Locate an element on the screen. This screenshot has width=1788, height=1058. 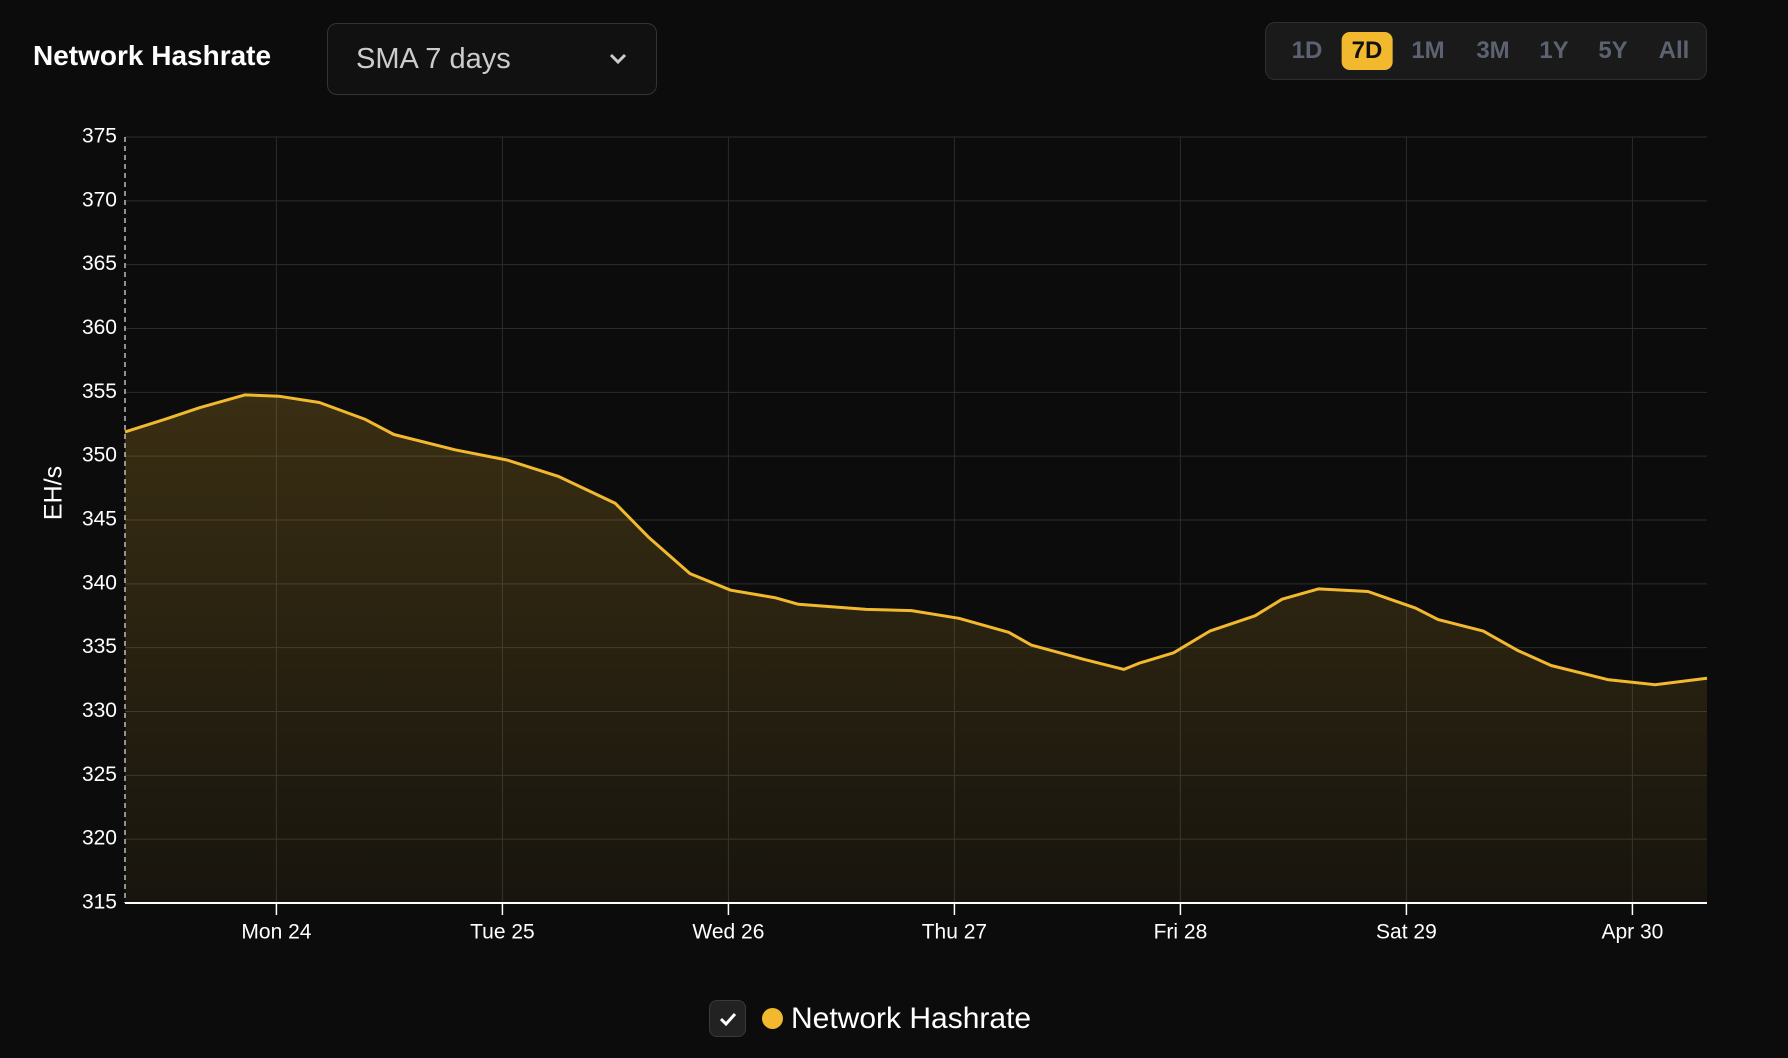
y-tick-label: 325 is located at coordinates (99, 774).